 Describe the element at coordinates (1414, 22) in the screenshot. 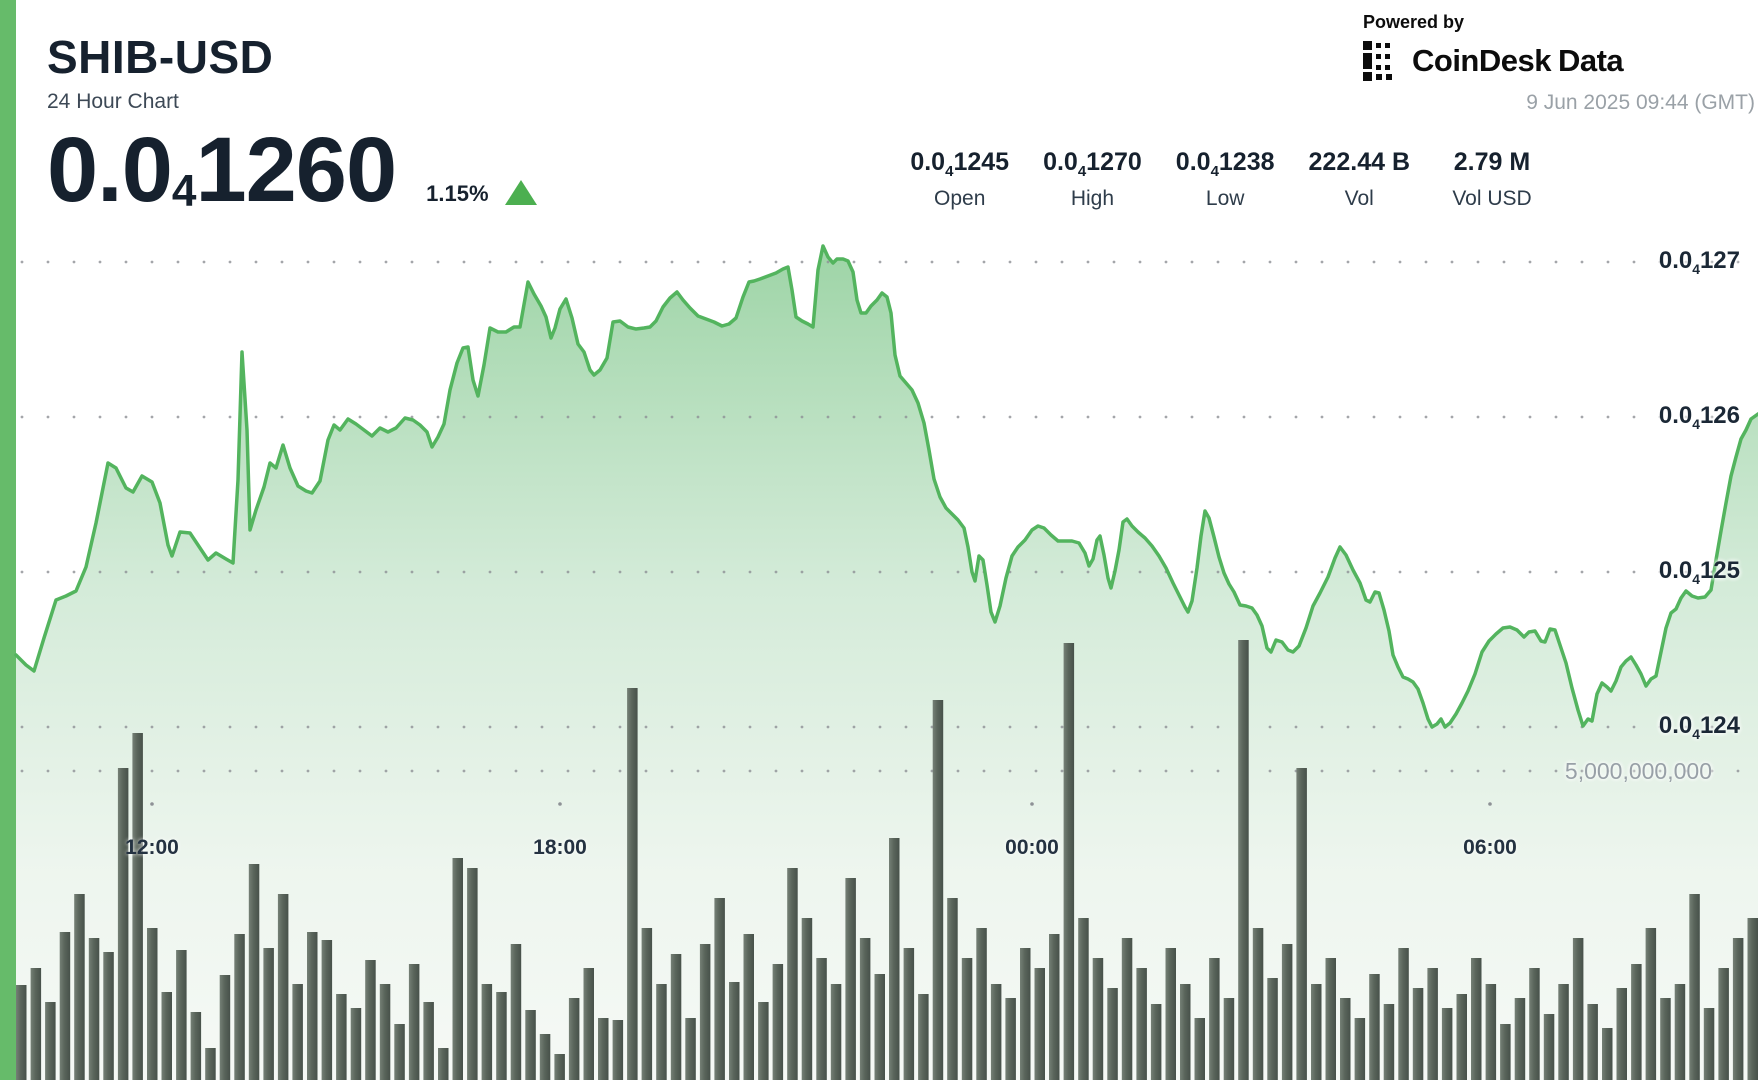

I see `powered-by-label: Powered by` at that location.